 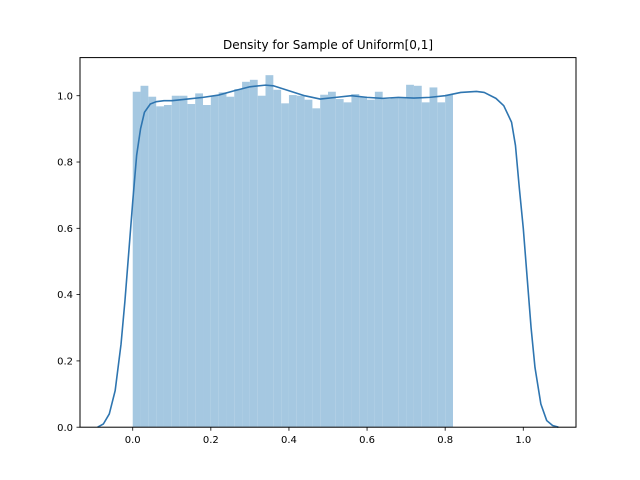 What do you see at coordinates (65, 229) in the screenshot?
I see `y-tick-label: 0.6` at bounding box center [65, 229].